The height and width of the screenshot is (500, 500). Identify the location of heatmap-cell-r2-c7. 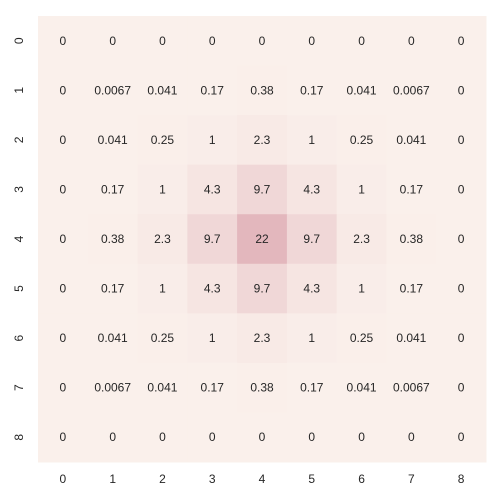
(411, 140).